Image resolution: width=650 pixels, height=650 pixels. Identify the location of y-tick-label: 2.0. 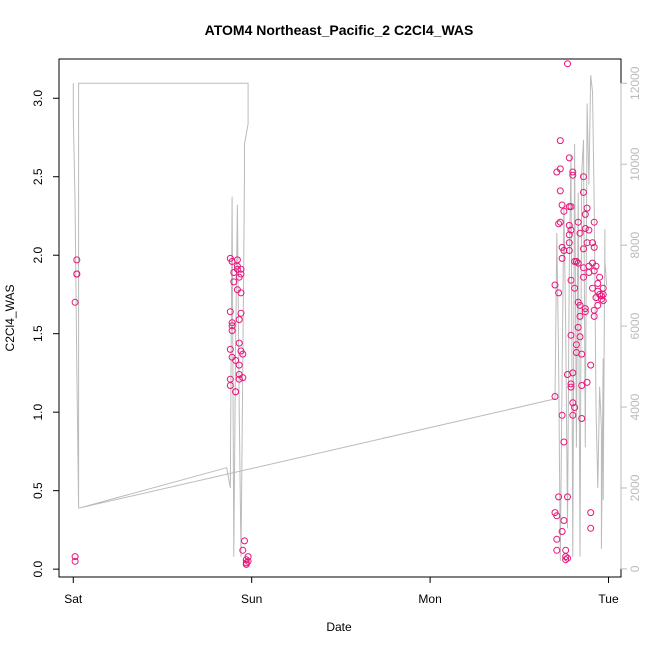
(38, 255).